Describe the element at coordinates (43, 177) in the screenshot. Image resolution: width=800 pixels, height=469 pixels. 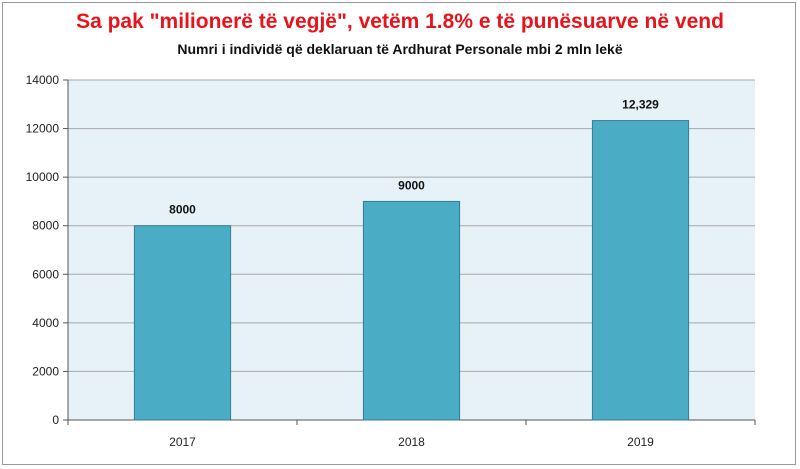
I see `y-tick-label: 10000` at that location.